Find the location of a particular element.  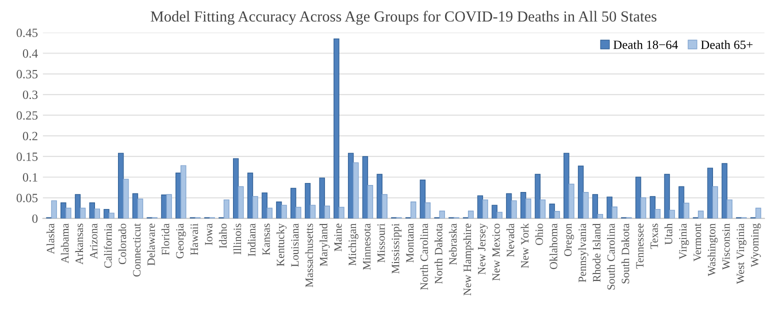

x-tick-label: Nevada is located at coordinates (510, 240).